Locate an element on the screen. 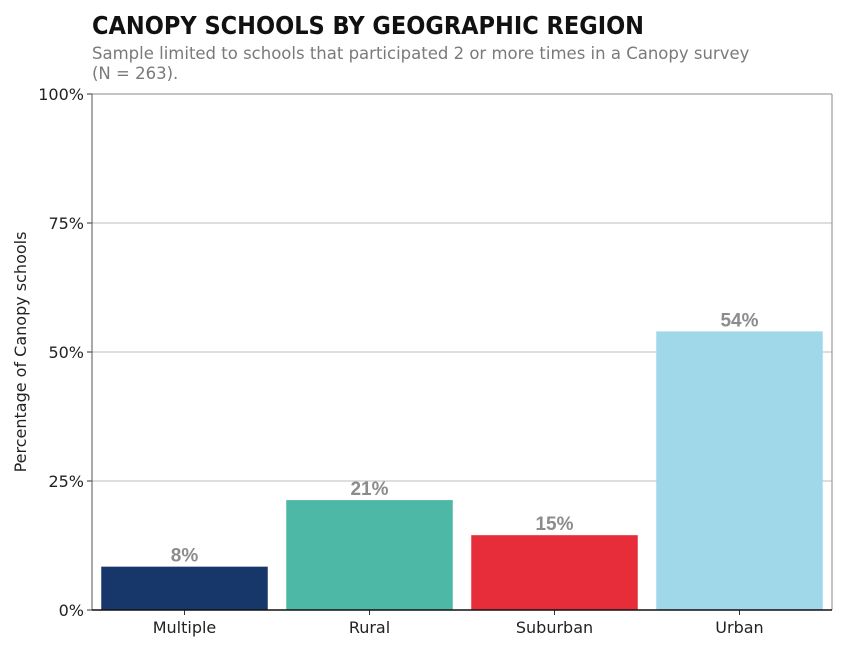 The width and height of the screenshot is (864, 672). x-tick-label: Multiple is located at coordinates (185, 627).